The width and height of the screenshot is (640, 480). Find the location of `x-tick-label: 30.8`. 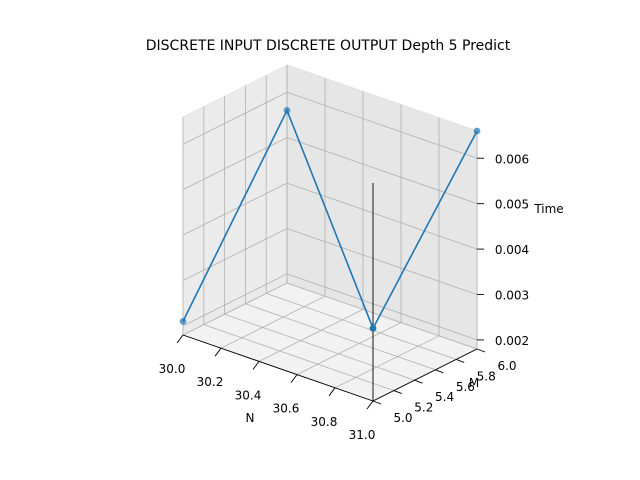

x-tick-label: 30.8 is located at coordinates (324, 422).